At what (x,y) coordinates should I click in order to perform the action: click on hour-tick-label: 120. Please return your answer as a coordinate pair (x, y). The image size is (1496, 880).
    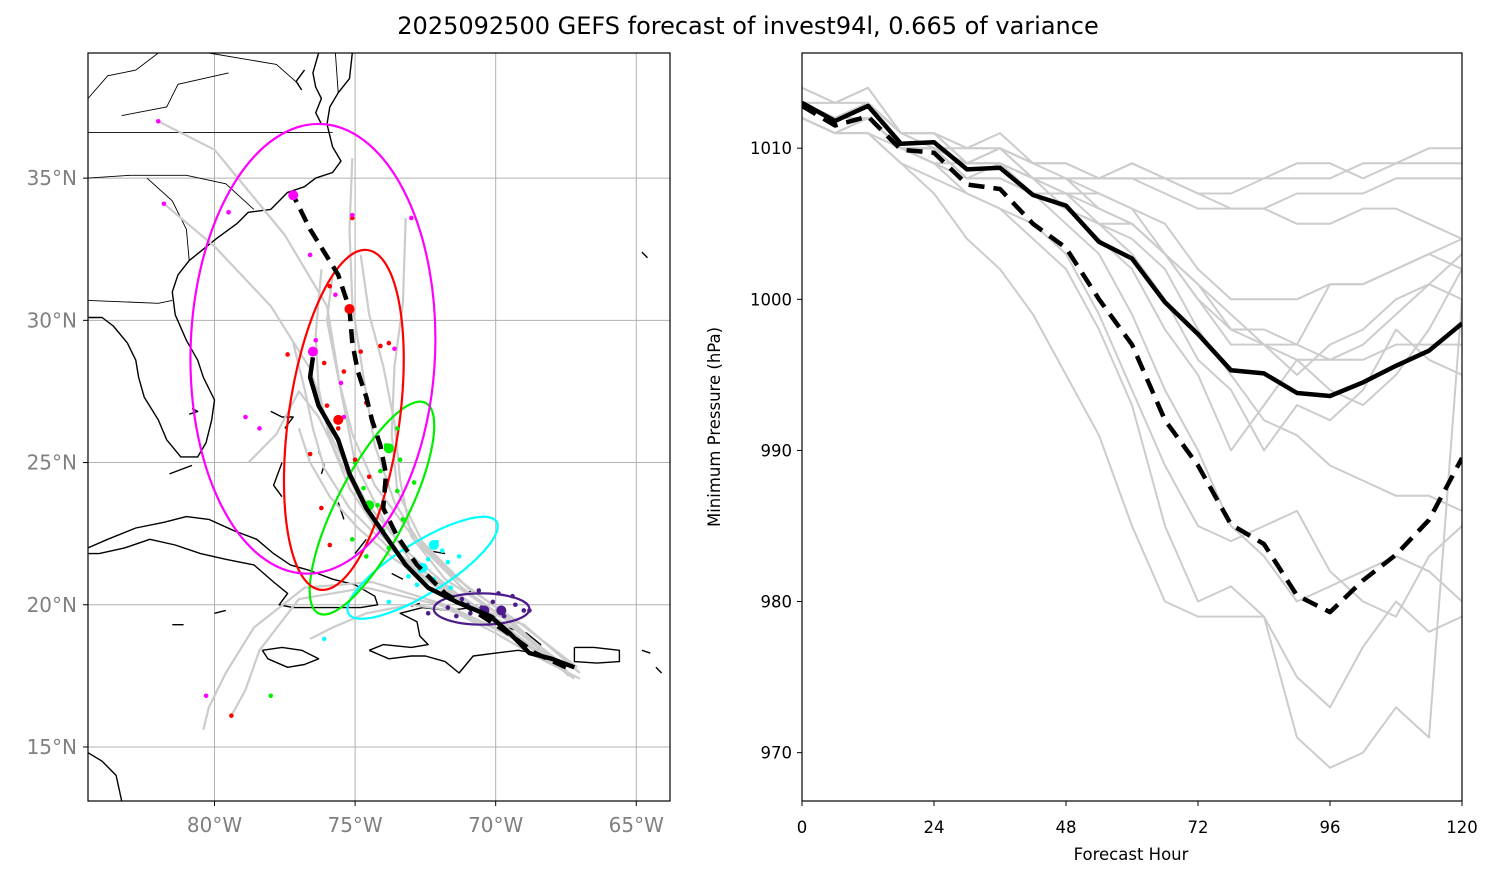
    Looking at the image, I should click on (1462, 827).